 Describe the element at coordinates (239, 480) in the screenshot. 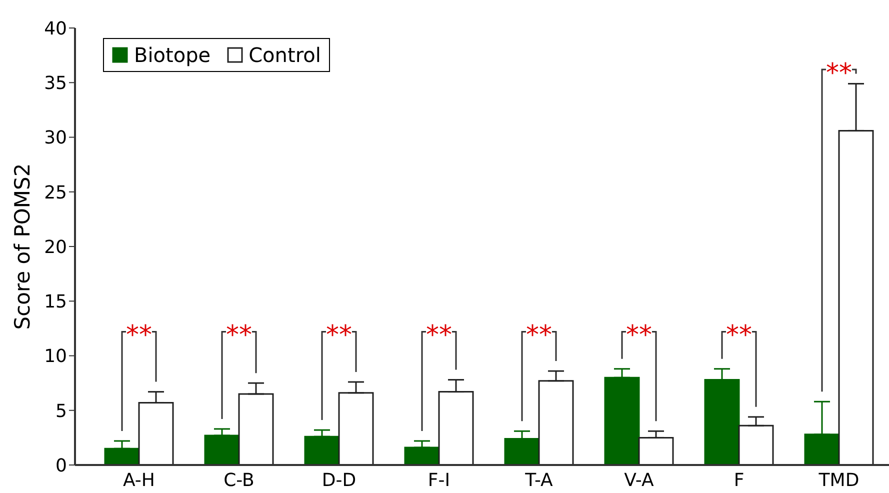

I see `x-tick-label: C-B` at that location.